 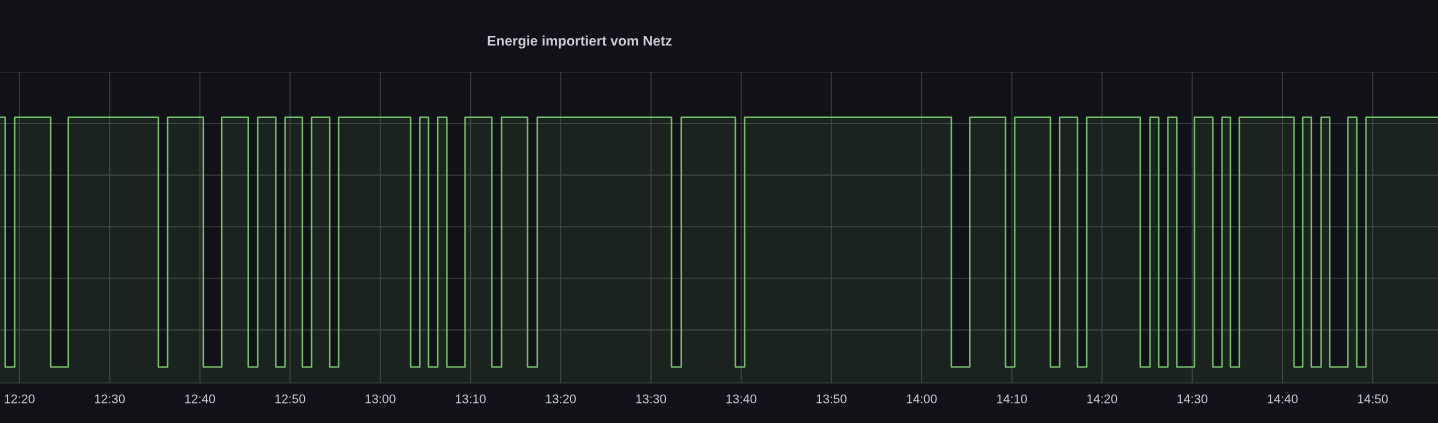 What do you see at coordinates (380, 399) in the screenshot?
I see `x-tick-label: 13:00` at bounding box center [380, 399].